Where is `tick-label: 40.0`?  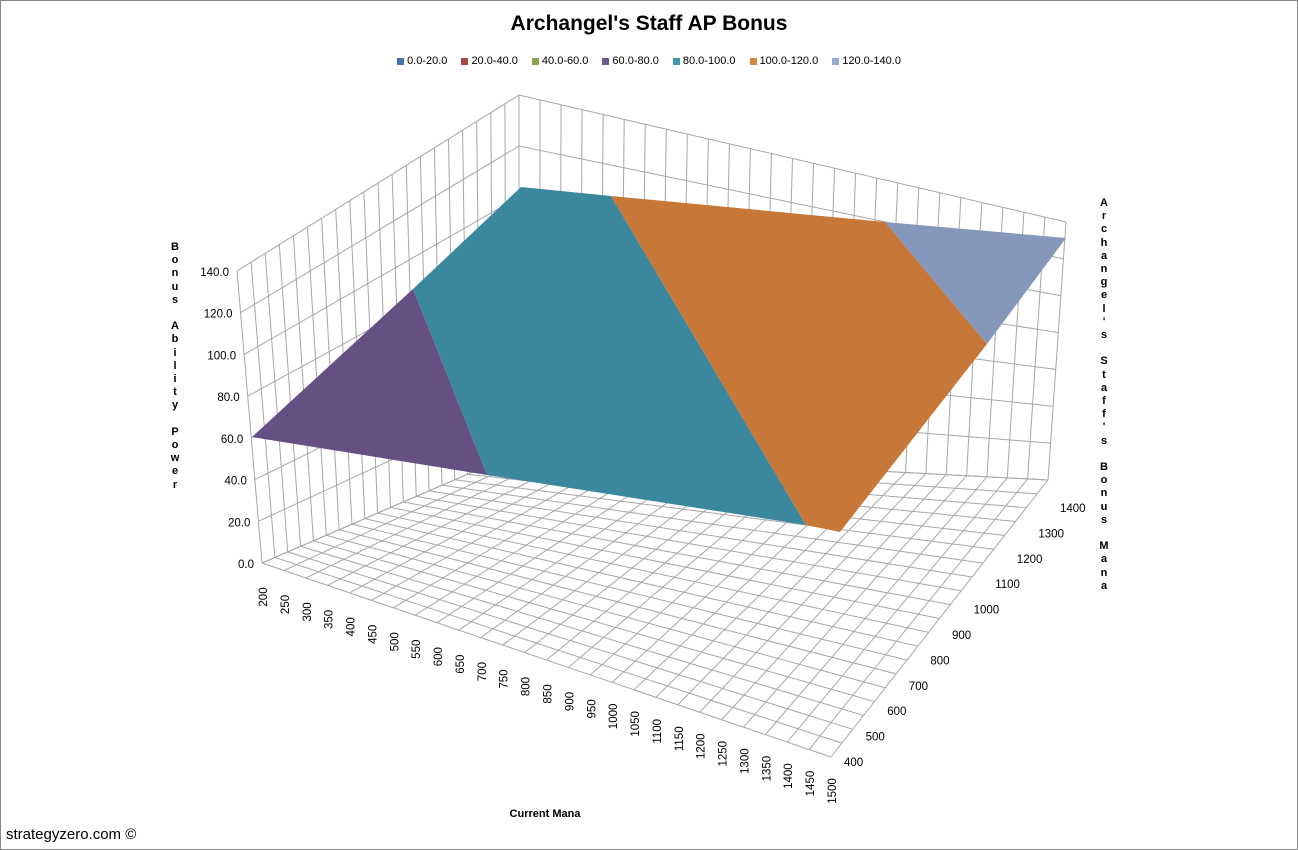
tick-label: 40.0 is located at coordinates (235, 482).